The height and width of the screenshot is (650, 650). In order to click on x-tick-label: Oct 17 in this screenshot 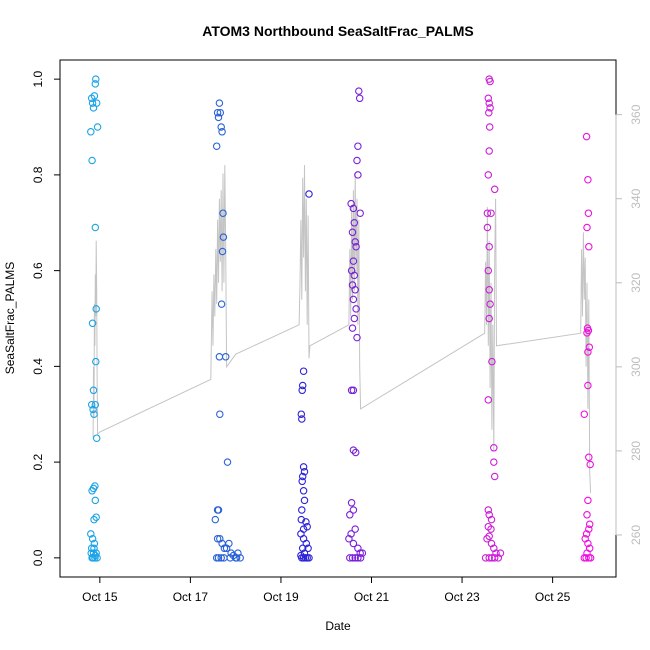, I will do `click(191, 597)`.